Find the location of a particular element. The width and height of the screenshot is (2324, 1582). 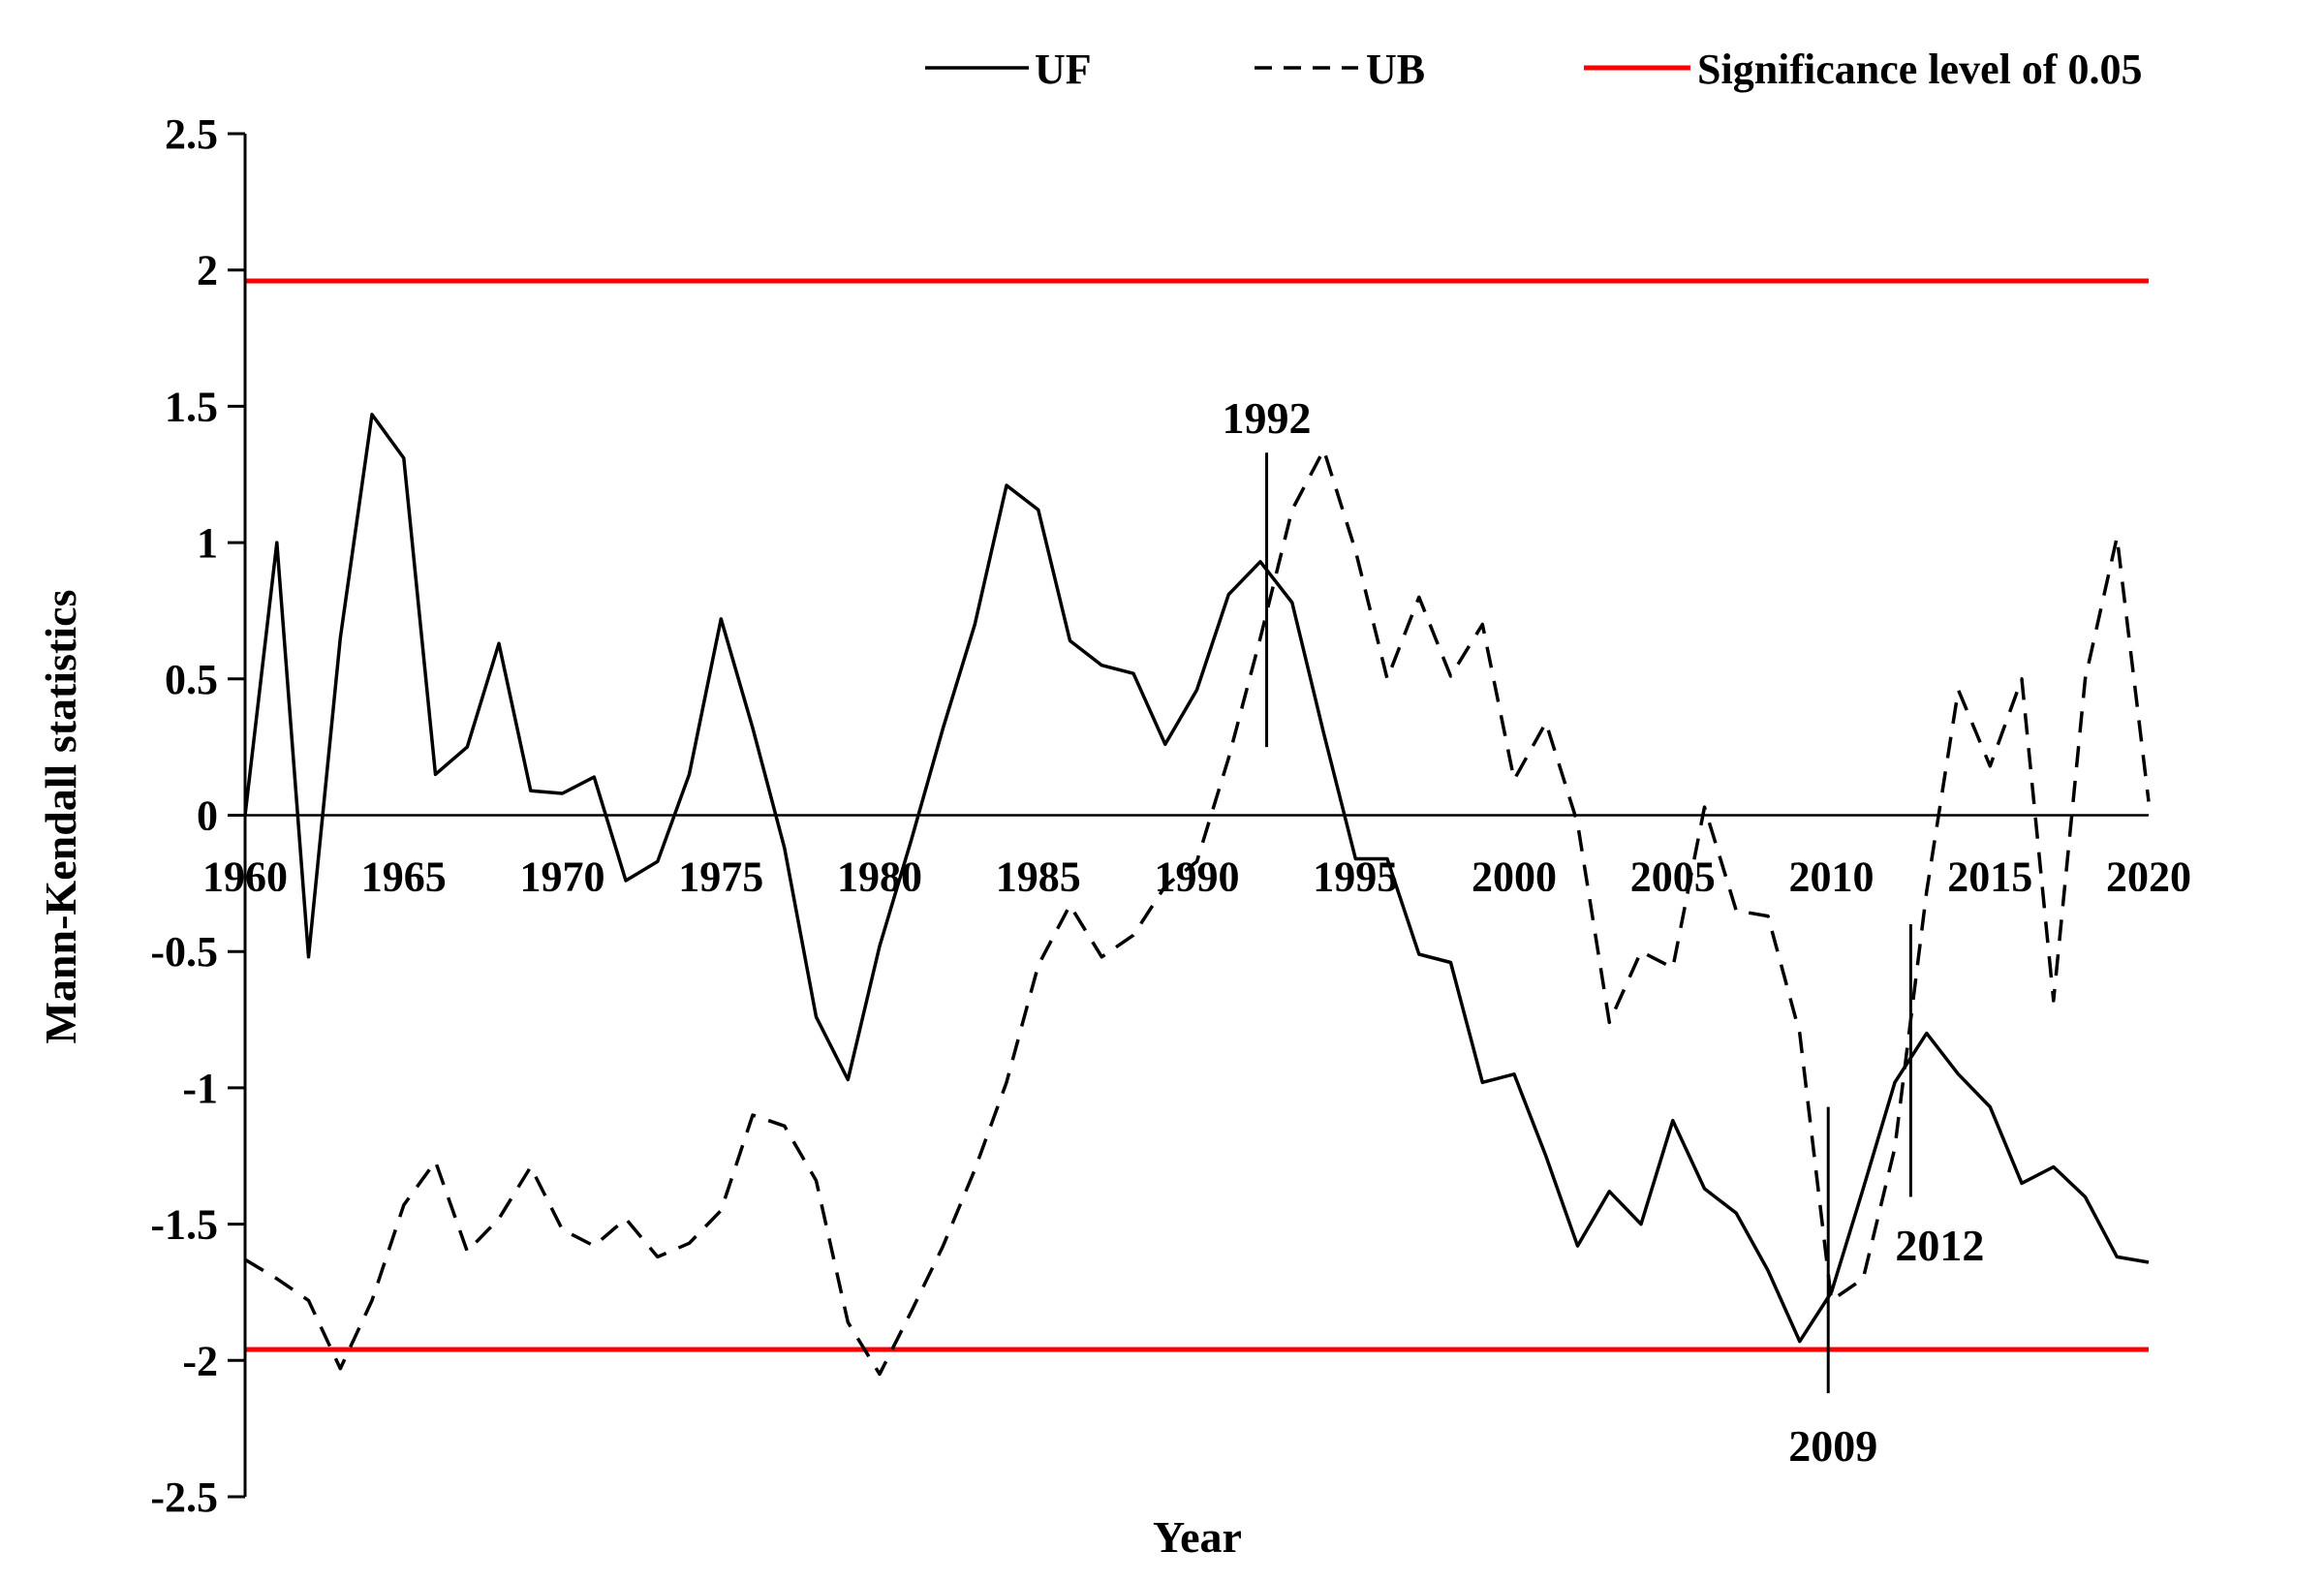

x-tick-label: 1960 is located at coordinates (245, 877).